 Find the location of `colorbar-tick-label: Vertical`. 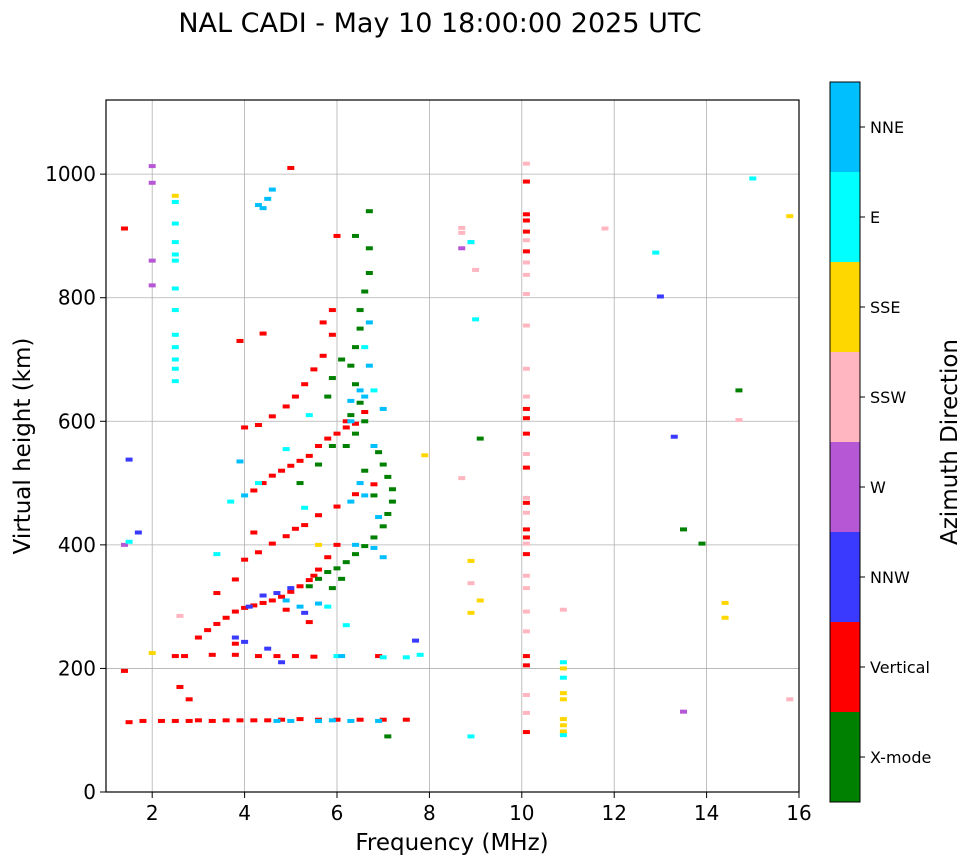

colorbar-tick-label: Vertical is located at coordinates (900, 667).